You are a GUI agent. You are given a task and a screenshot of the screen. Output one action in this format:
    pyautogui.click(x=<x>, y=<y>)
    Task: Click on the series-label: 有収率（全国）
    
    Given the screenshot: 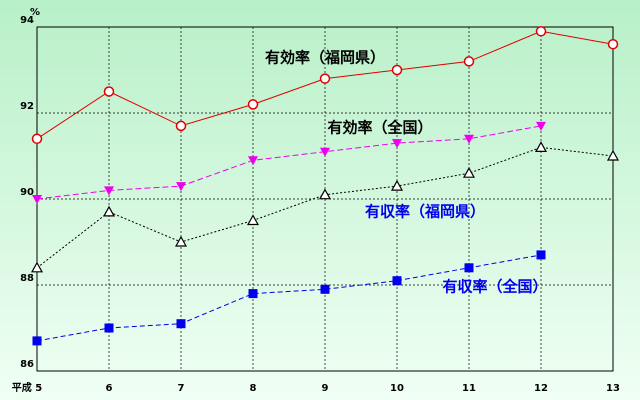 What is the action you would take?
    pyautogui.click(x=494, y=287)
    